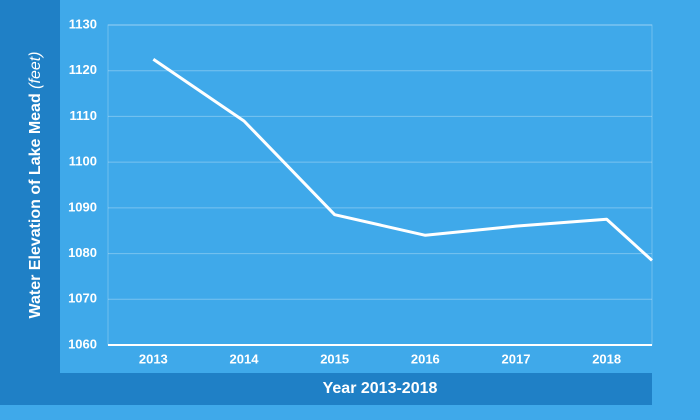 The width and height of the screenshot is (700, 420). I want to click on y-label-text: Water Elevation of Lake Mead, so click(35, 205).